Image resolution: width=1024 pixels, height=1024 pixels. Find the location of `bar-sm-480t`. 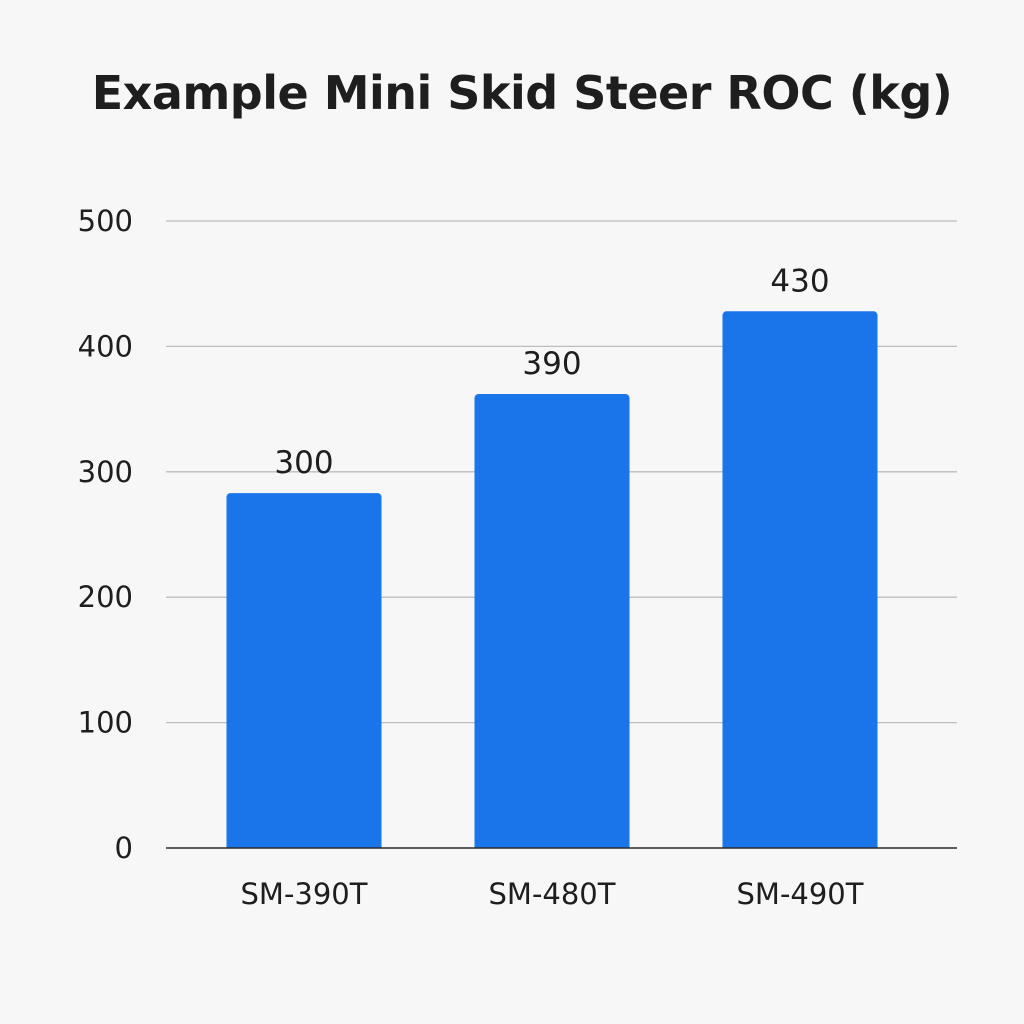

bar-sm-480t is located at coordinates (552, 621).